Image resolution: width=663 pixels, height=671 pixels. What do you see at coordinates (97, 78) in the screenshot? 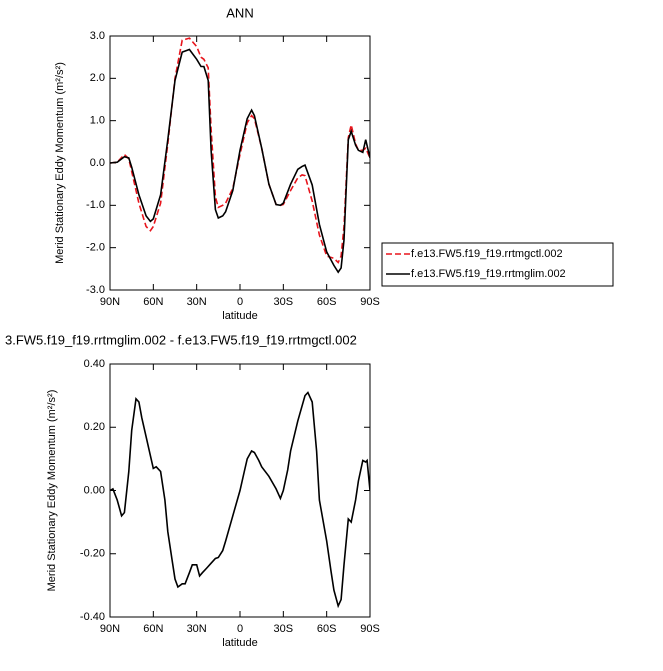
I see `y-tick-label: 2.0` at bounding box center [97, 78].